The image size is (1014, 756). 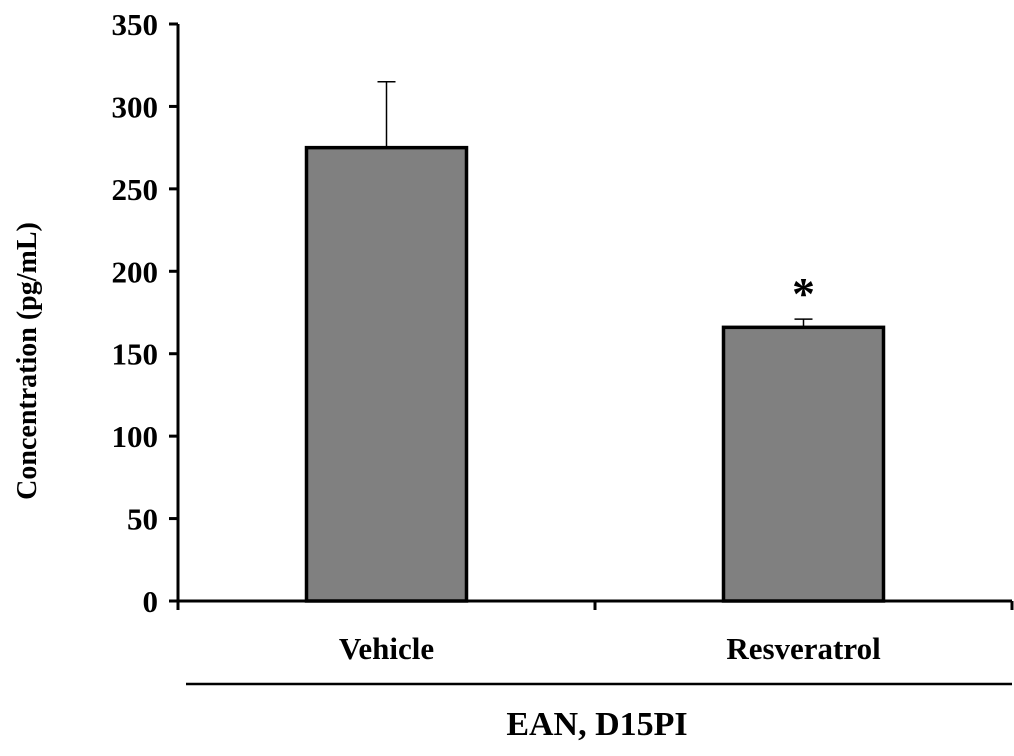 I want to click on y-tick-label: 300, so click(x=135, y=106).